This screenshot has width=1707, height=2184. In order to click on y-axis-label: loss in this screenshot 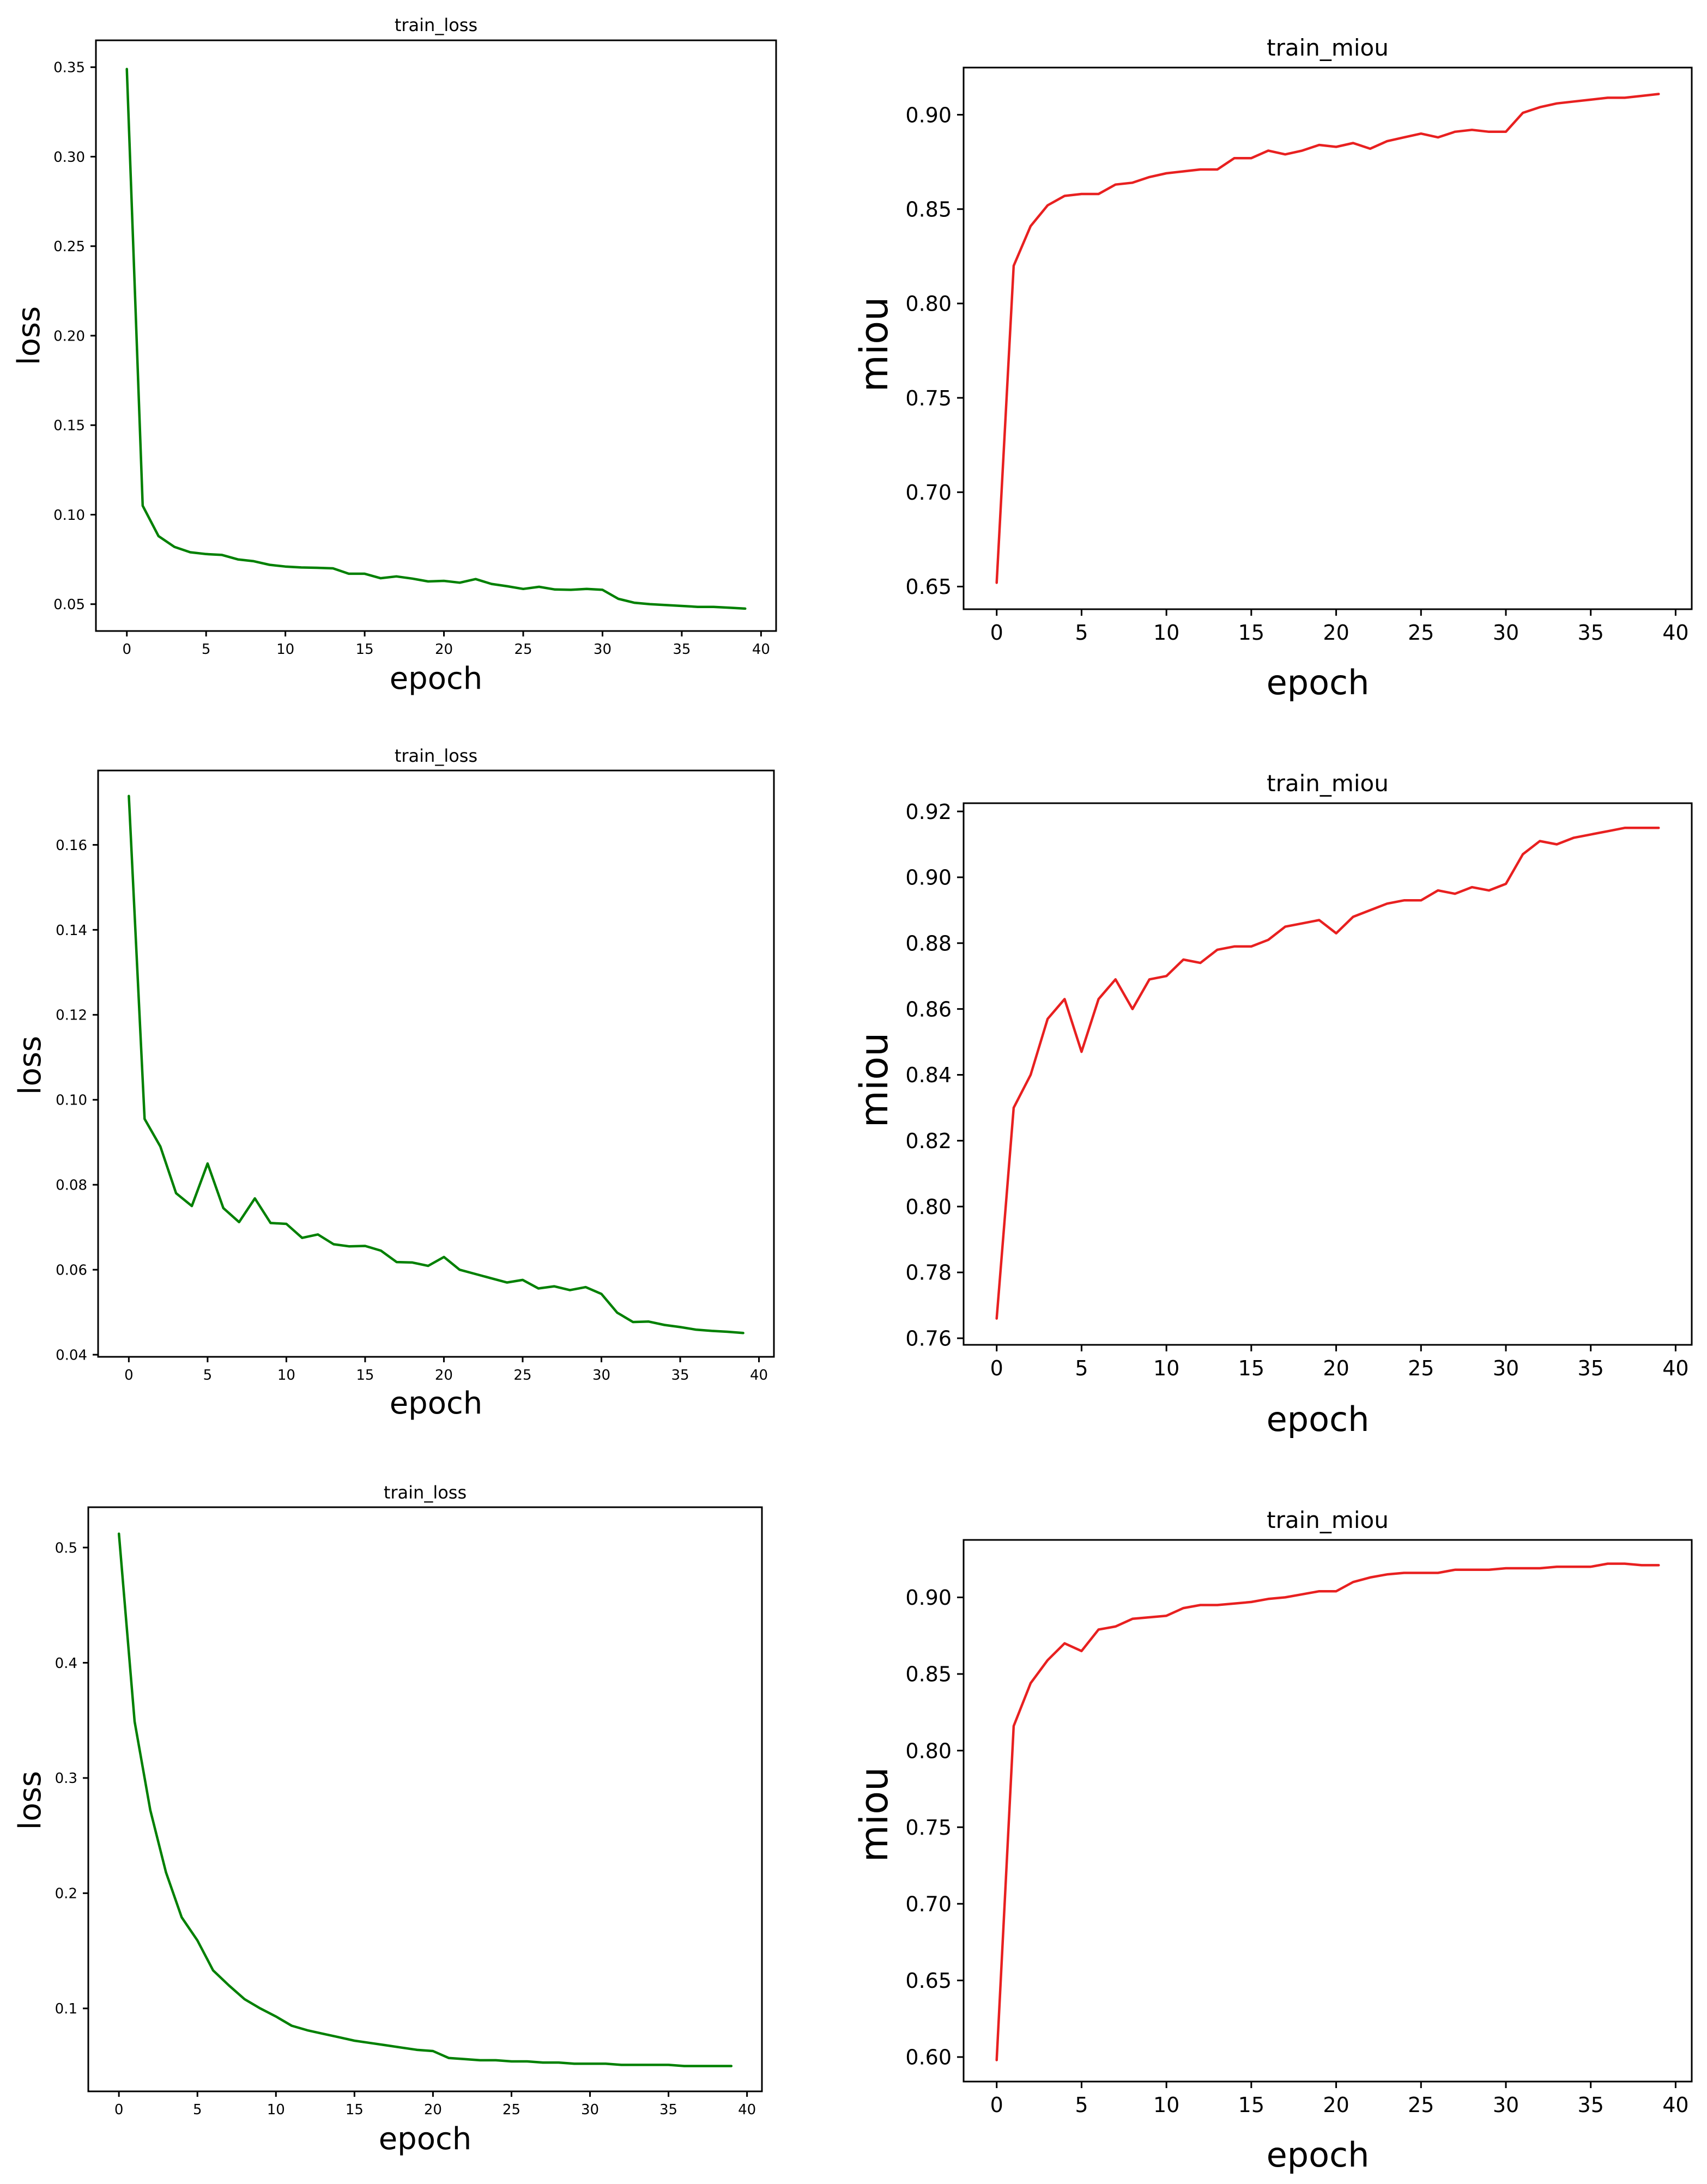, I will do `click(31, 1065)`.